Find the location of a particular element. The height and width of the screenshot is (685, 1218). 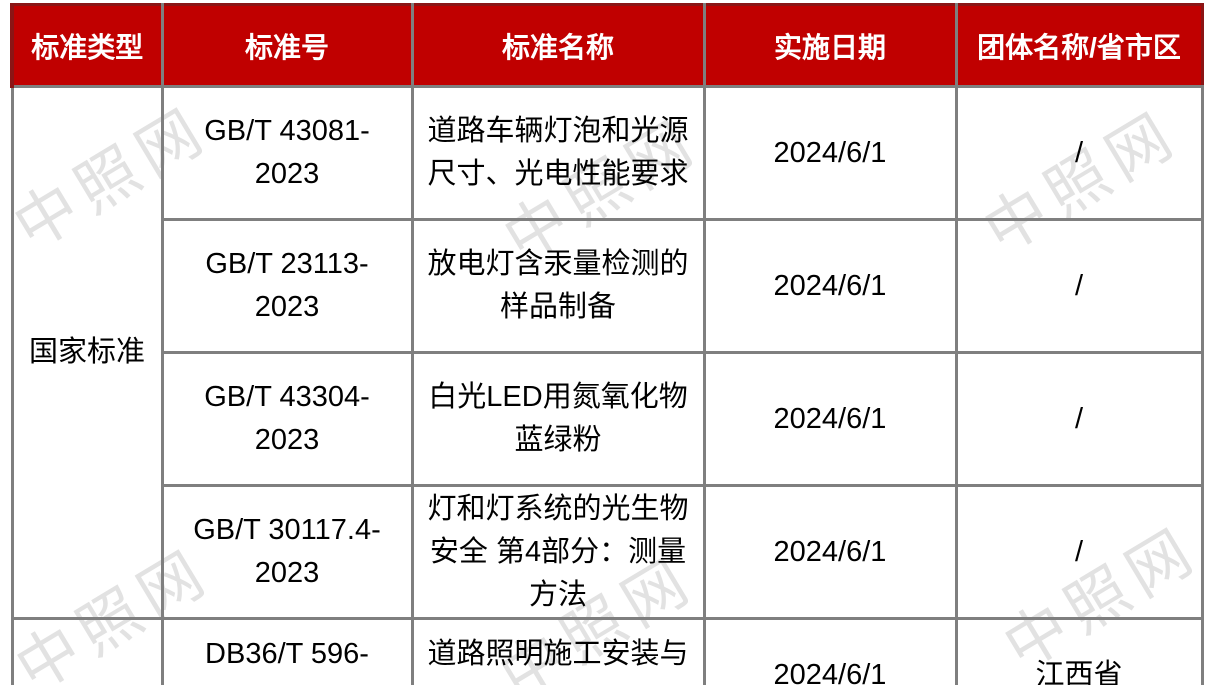

cell-standard-name: 道路照明施工安装与 is located at coordinates (558, 651).